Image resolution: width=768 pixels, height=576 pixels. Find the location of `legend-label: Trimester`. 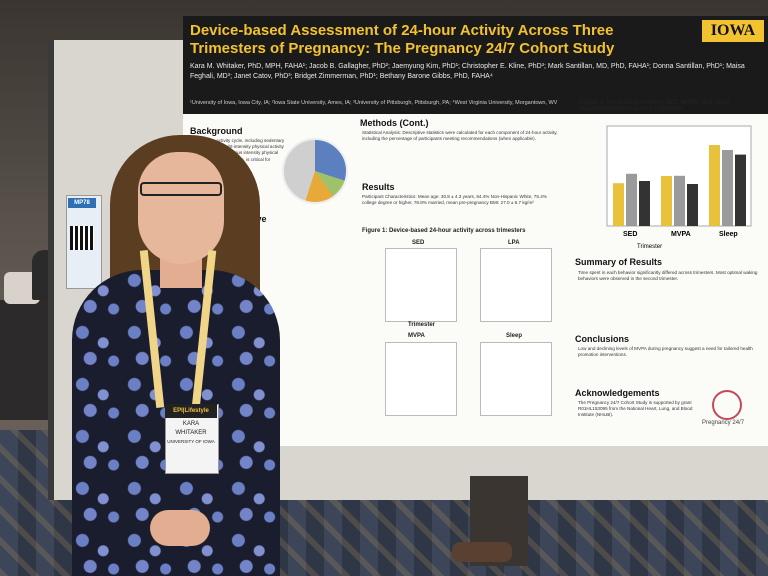

legend-label: Trimester is located at coordinates (649, 247).